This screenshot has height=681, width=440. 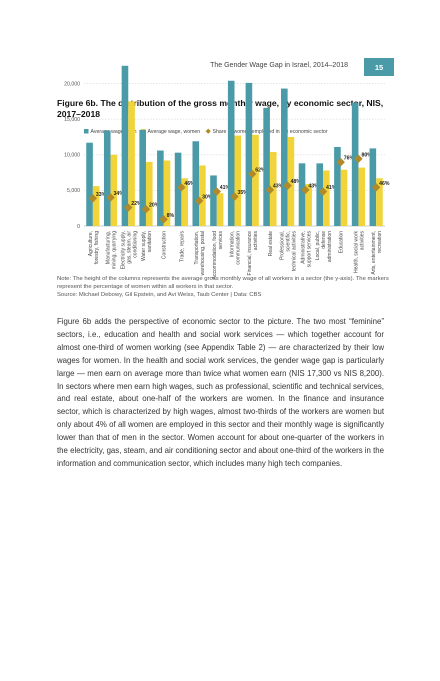 I want to click on x-tick-label: Arts, entertainment,recreation, so click(x=377, y=253).